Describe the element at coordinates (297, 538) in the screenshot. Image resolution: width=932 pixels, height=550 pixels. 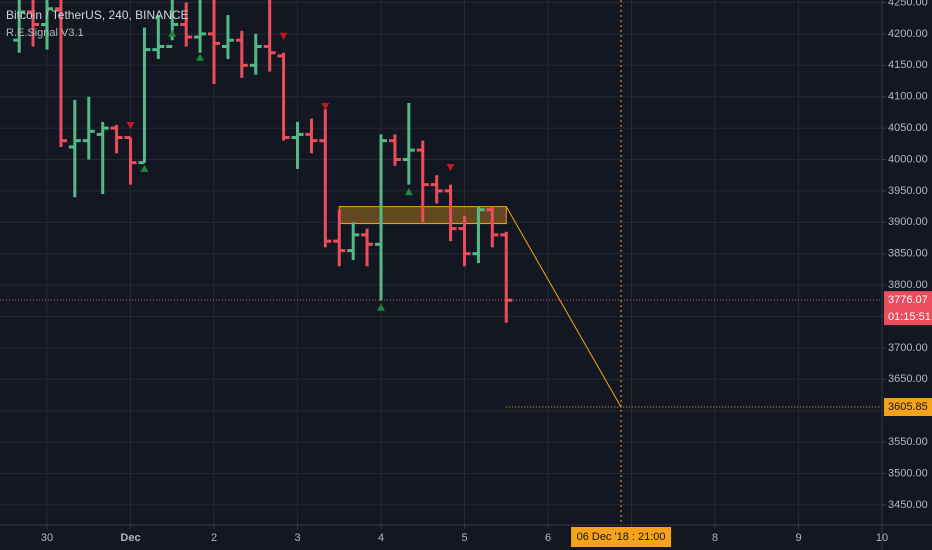
I see `x-tick-label: 3` at that location.